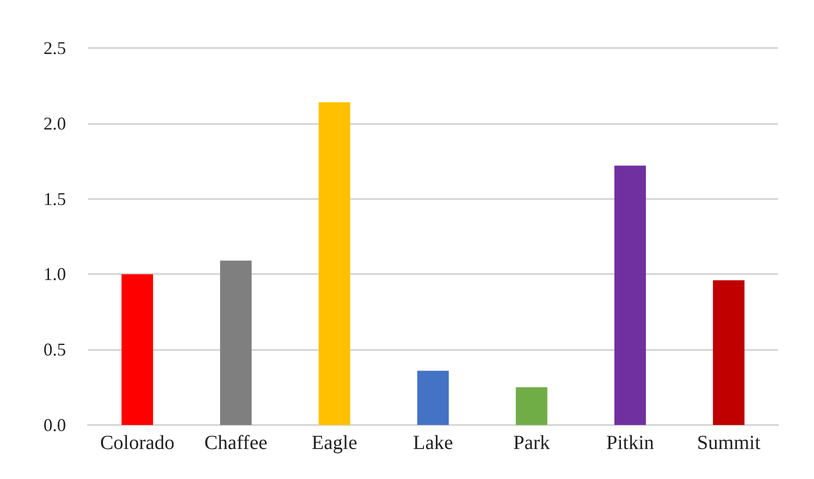 This screenshot has height=479, width=814. Describe the element at coordinates (55, 48) in the screenshot. I see `y-tick-label: 2.5` at that location.